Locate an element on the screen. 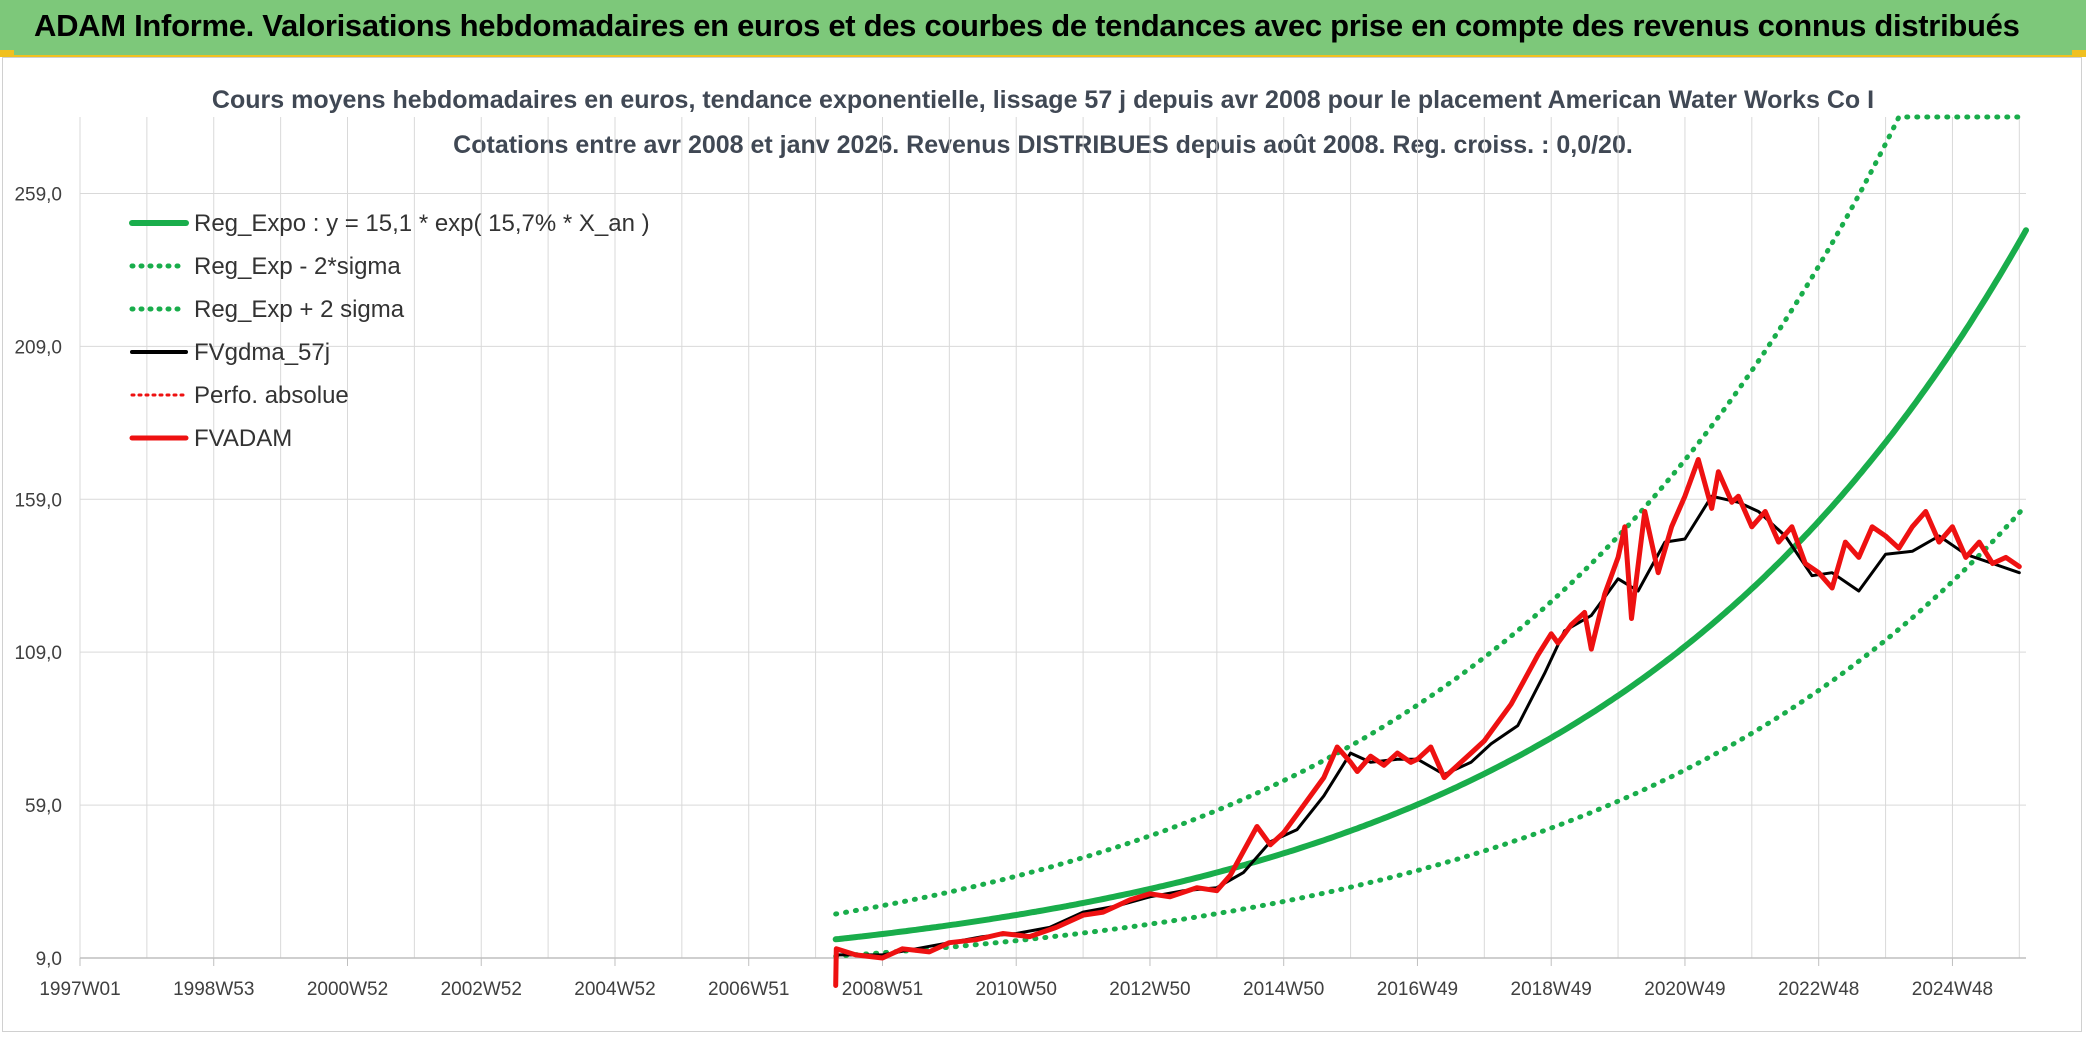 Image resolution: width=2086 pixels, height=1037 pixels. x-tick-label: 2018W49 is located at coordinates (1551, 989).